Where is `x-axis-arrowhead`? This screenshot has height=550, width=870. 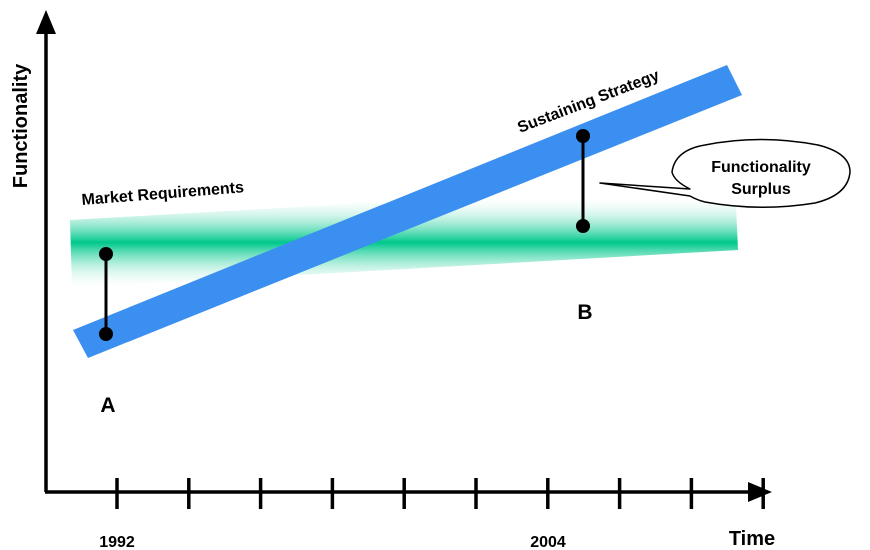
x-axis-arrowhead is located at coordinates (760, 492).